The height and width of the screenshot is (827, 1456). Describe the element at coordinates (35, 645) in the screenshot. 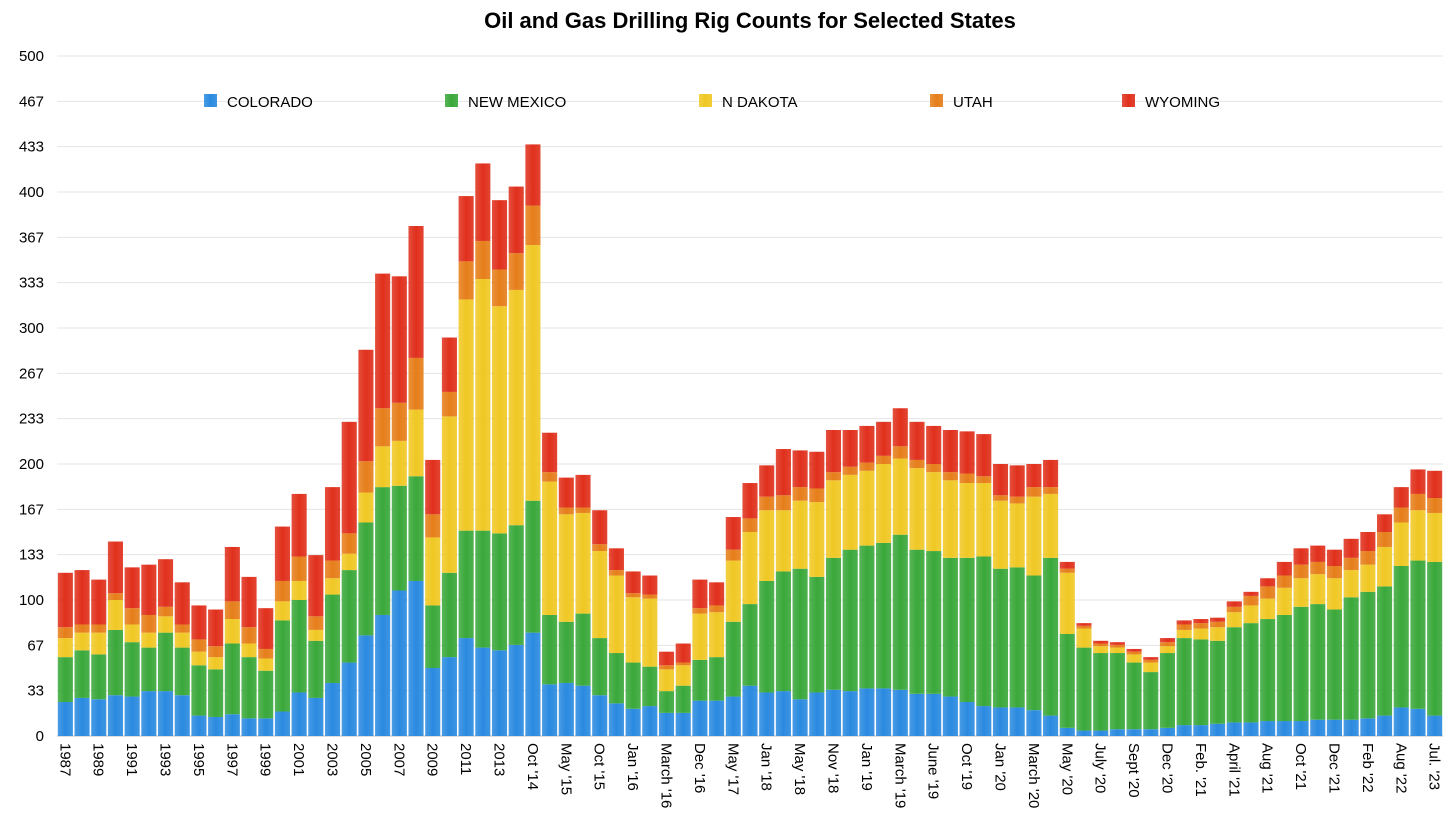

I see `y-tick-label: 67` at that location.